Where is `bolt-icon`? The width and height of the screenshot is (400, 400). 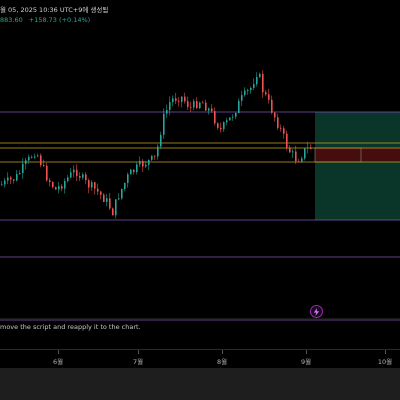
bolt-icon is located at coordinates (316, 311).